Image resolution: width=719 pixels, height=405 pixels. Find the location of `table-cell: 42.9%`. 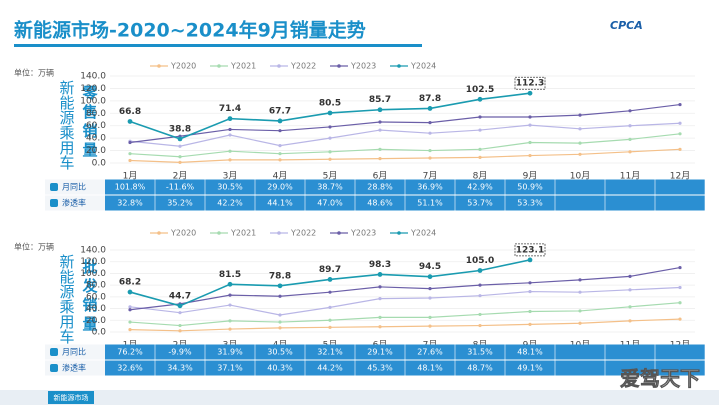

table-cell: 42.9% is located at coordinates (480, 187).